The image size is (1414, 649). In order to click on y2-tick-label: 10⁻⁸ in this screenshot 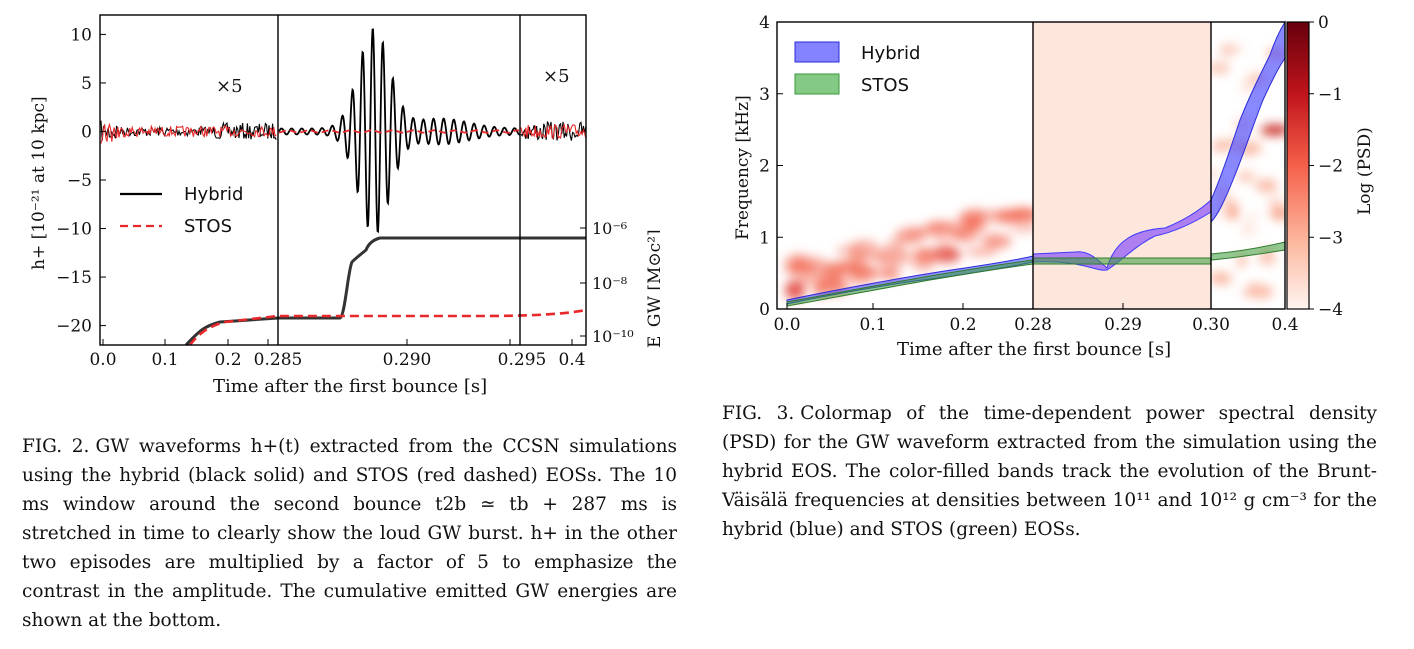, I will do `click(609, 283)`.